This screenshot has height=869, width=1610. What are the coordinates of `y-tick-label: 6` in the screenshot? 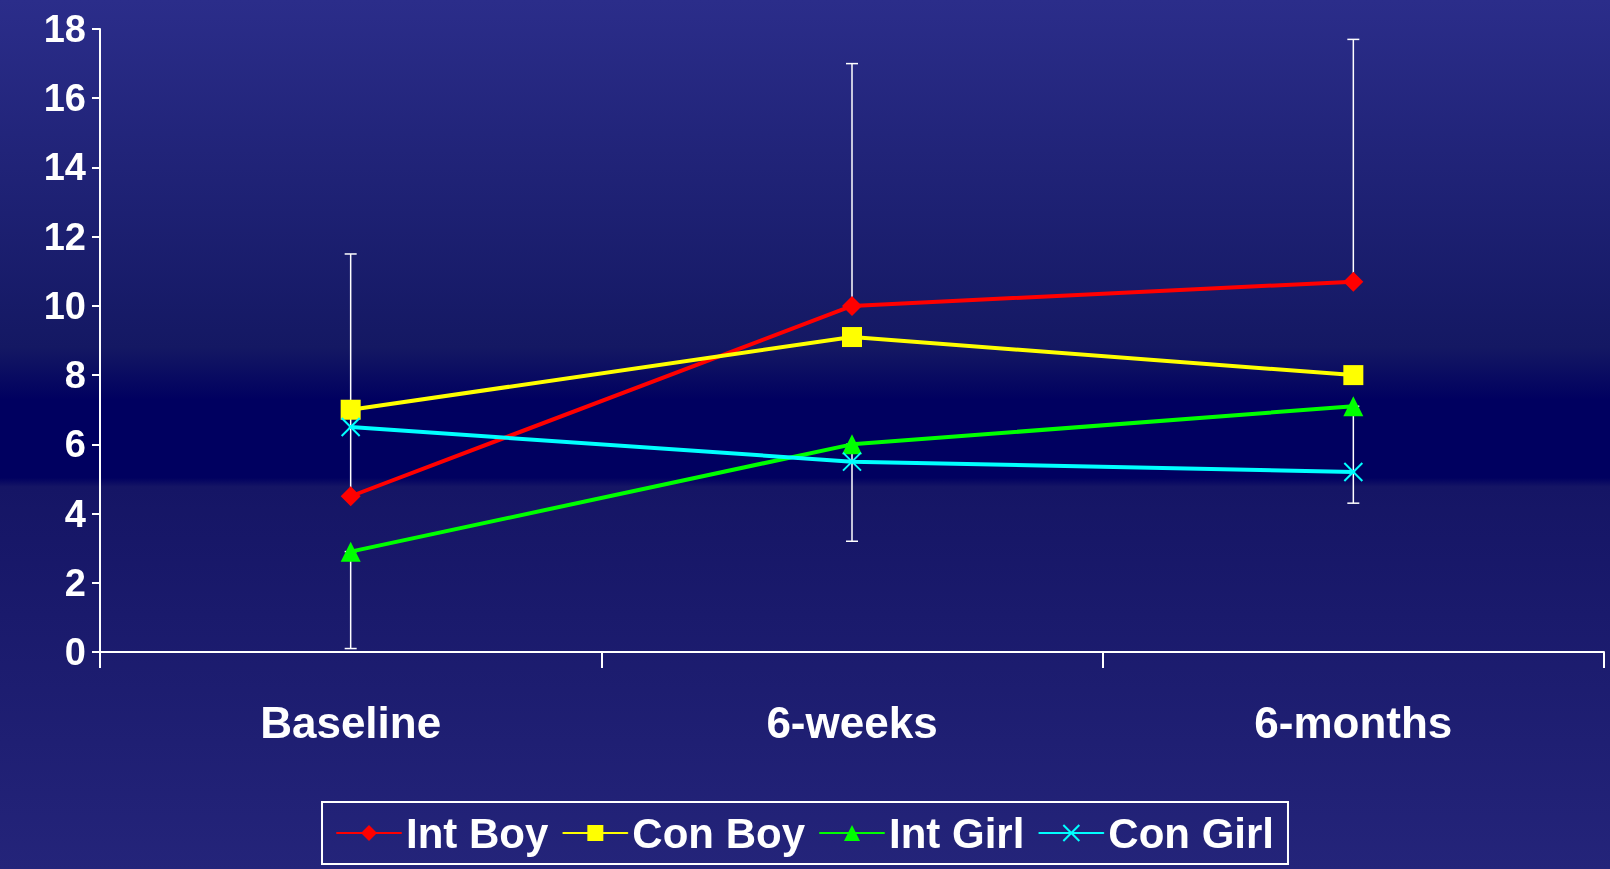 It's located at (75, 444).